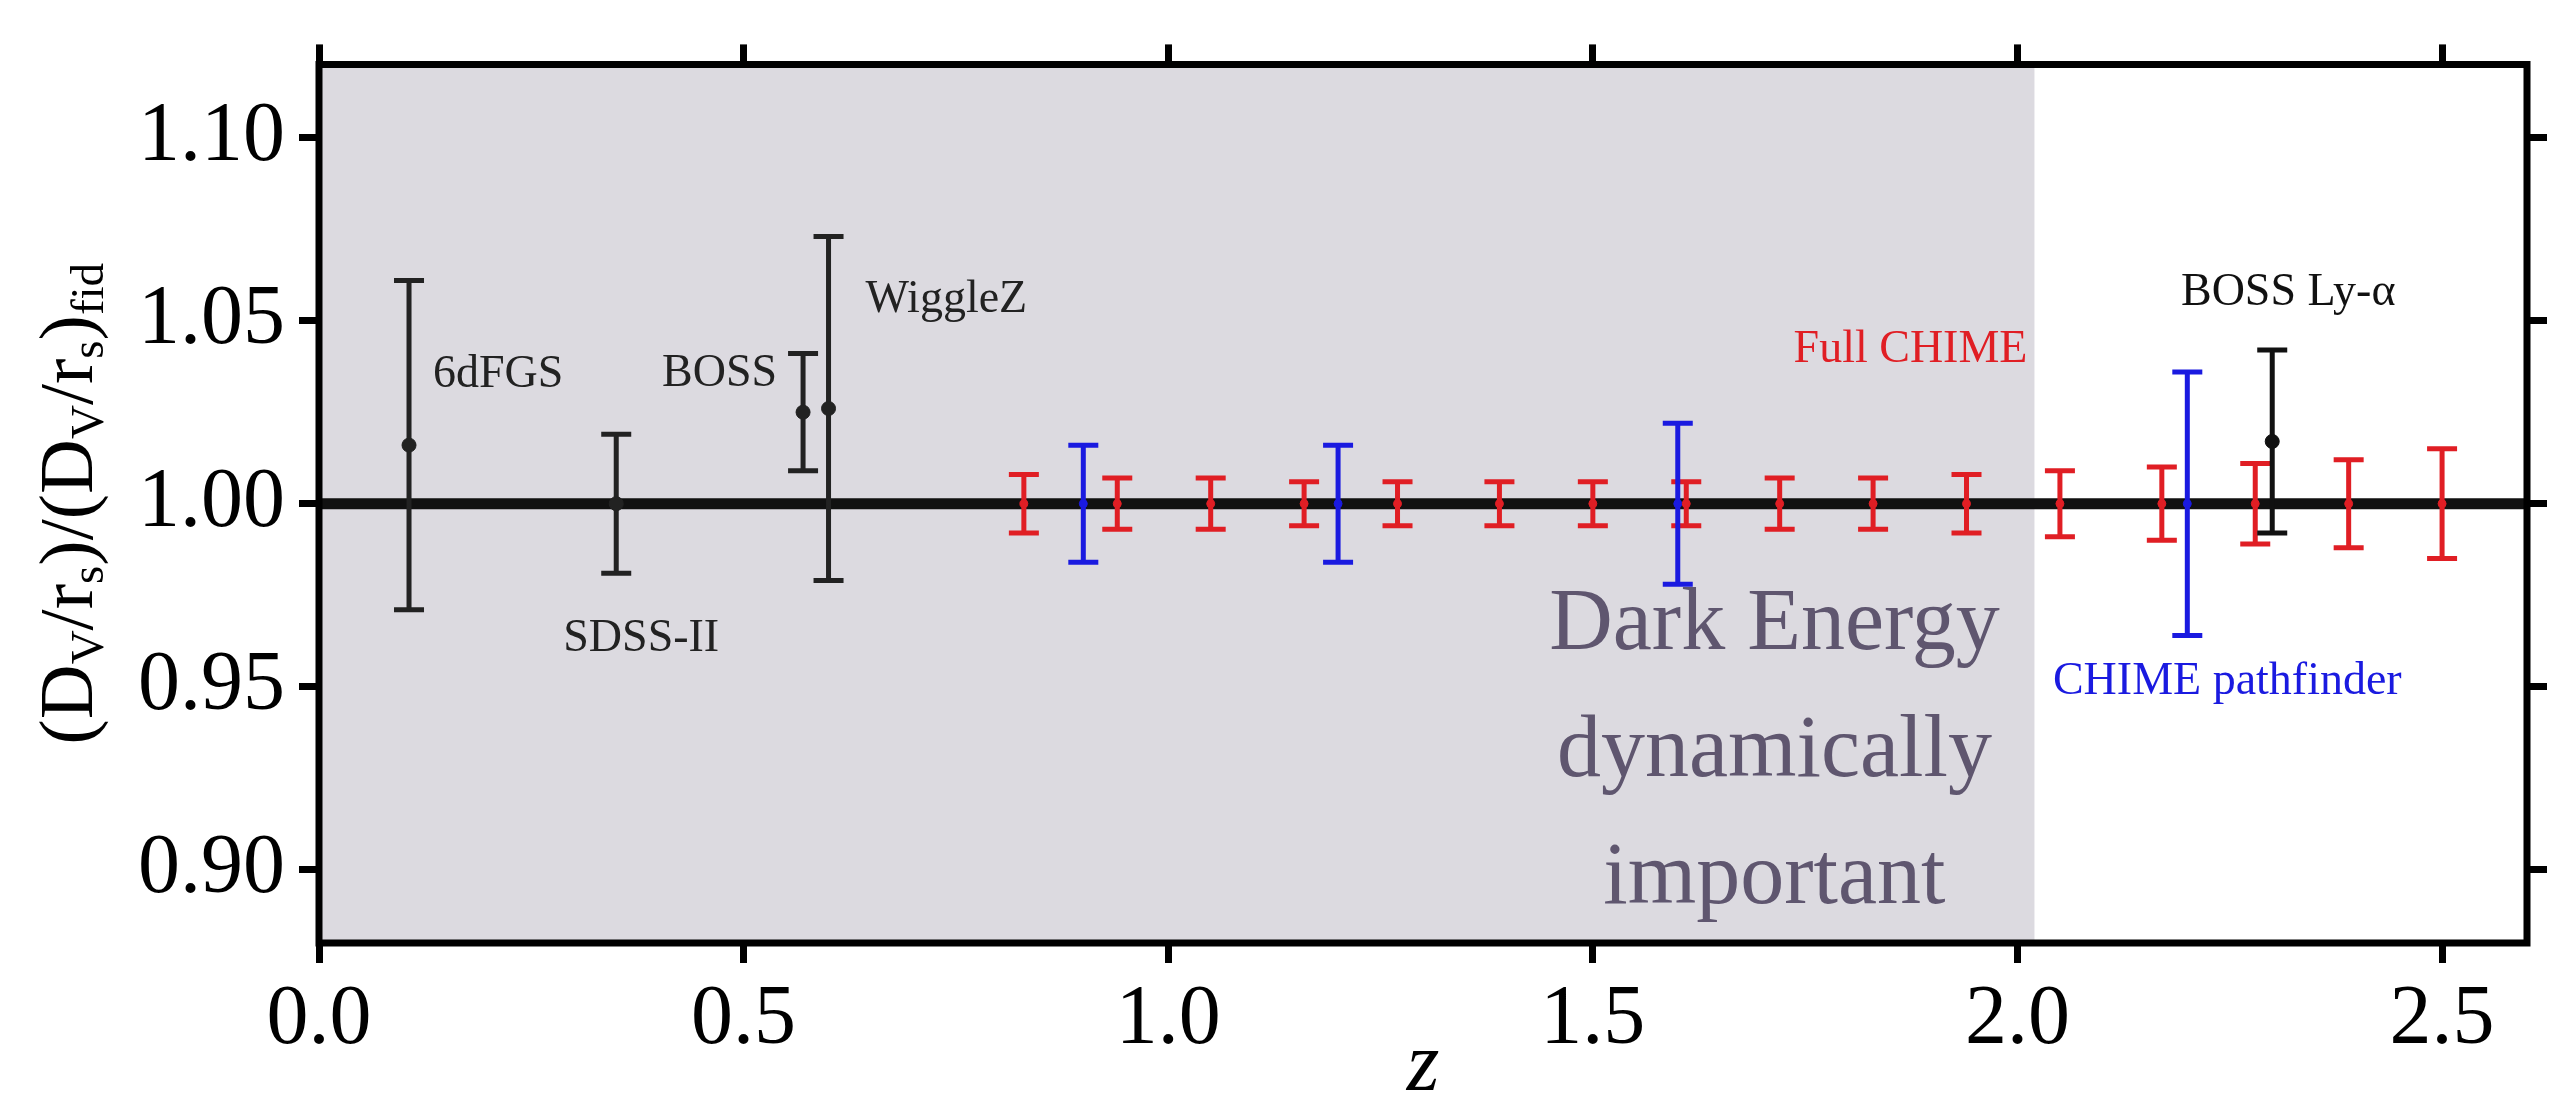 This screenshot has height=1099, width=2549. What do you see at coordinates (1910, 346) in the screenshot?
I see `text: Full CHIME` at bounding box center [1910, 346].